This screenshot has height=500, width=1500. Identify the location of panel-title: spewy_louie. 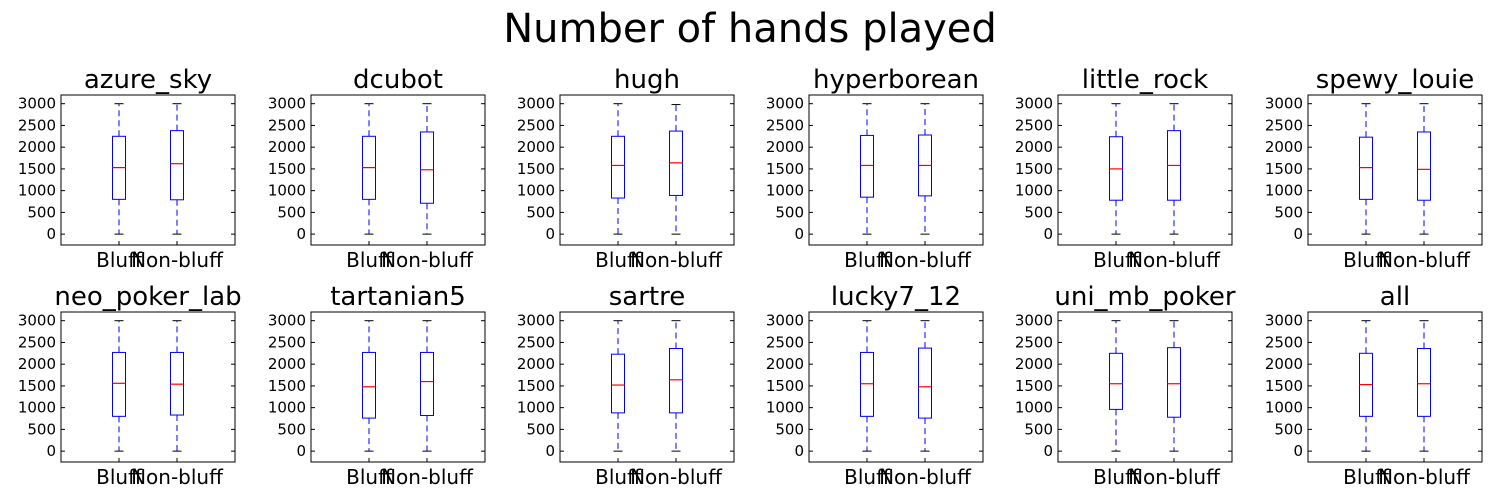
(1395, 80).